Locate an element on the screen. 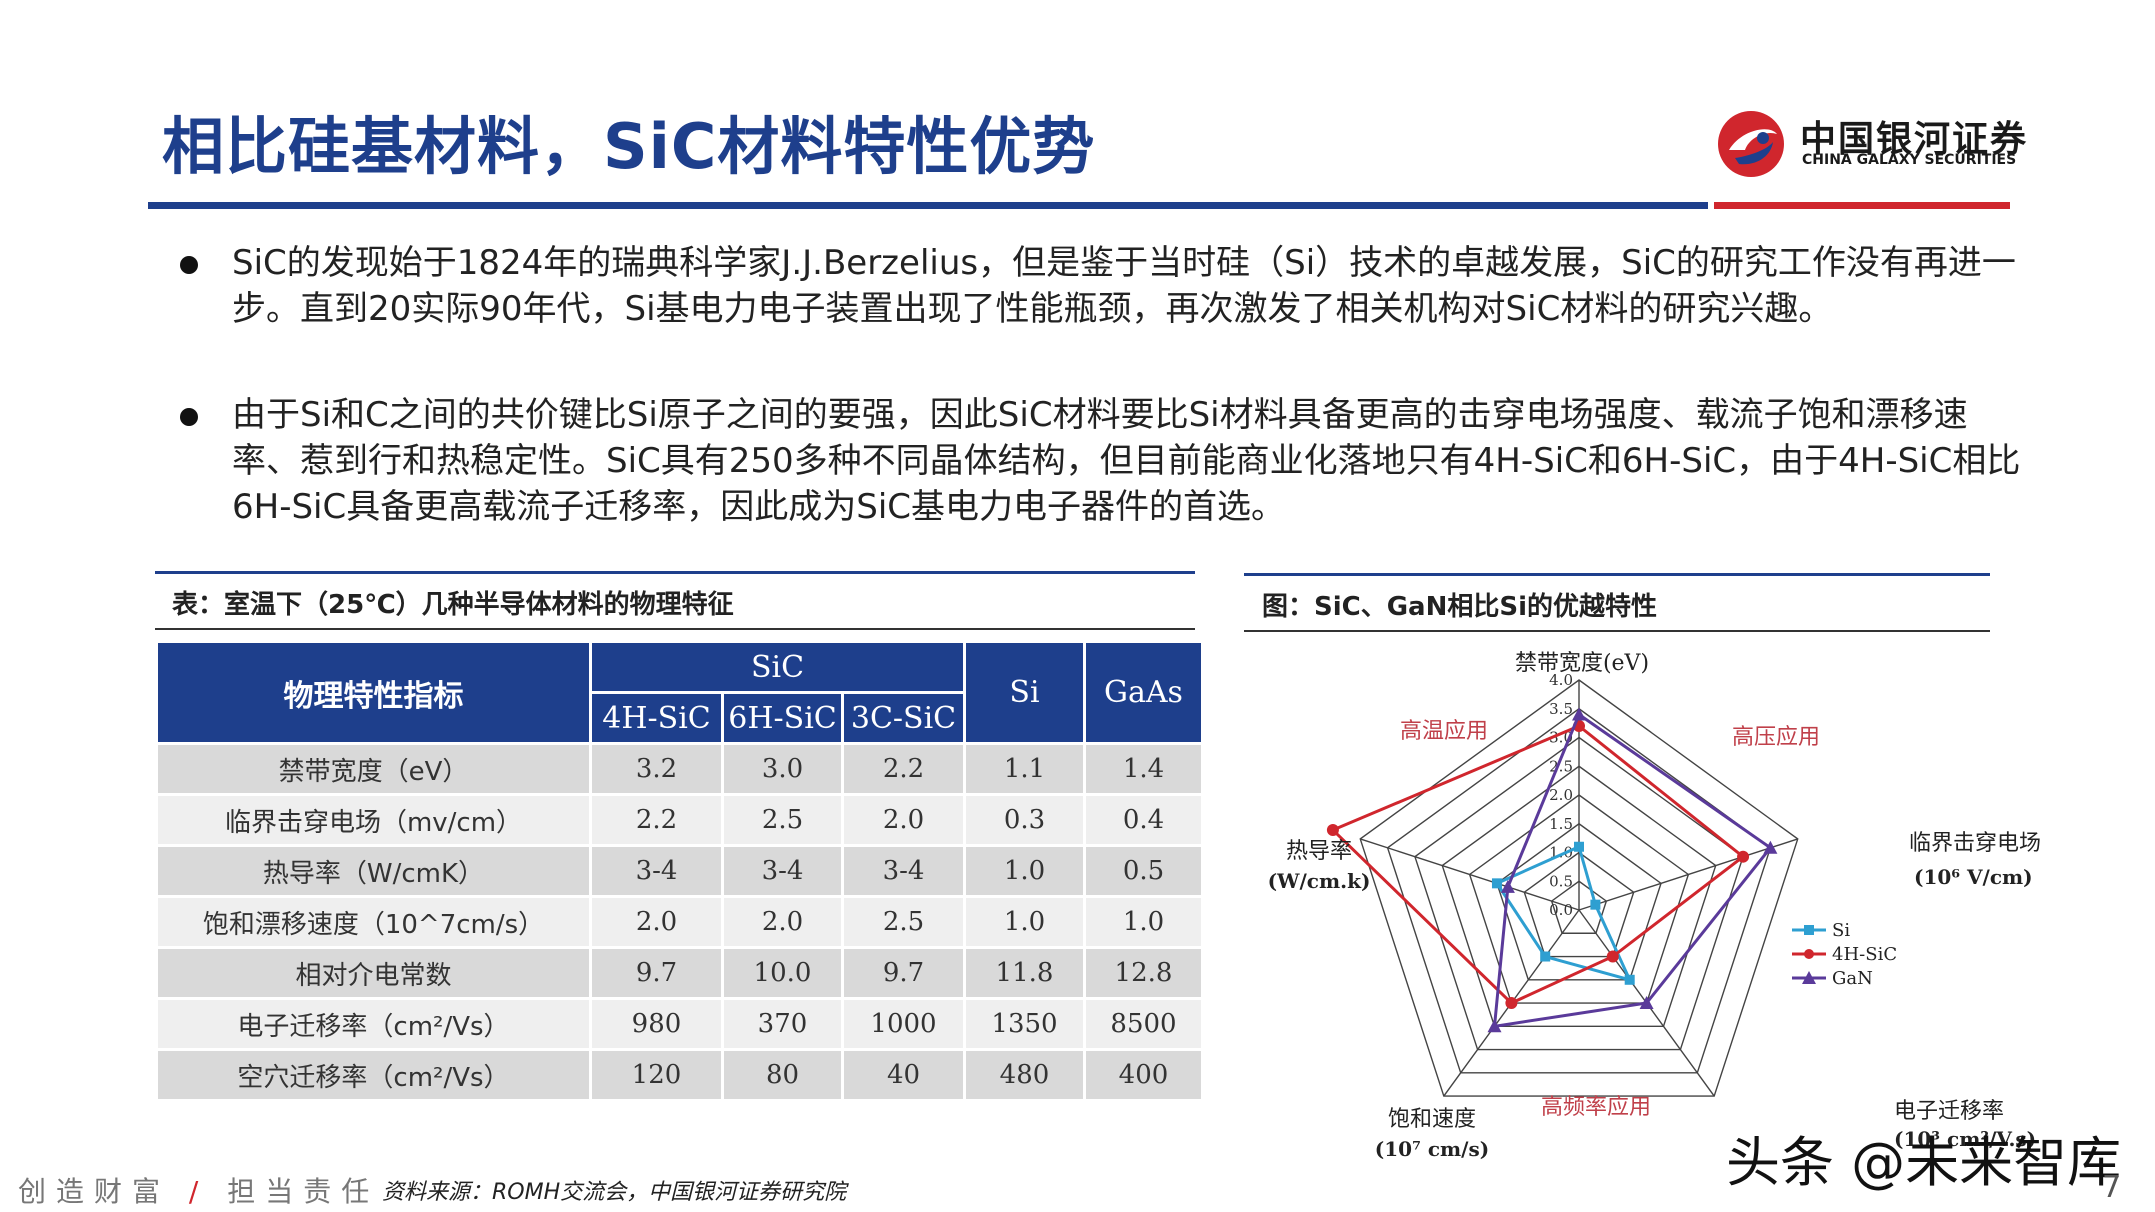 The height and width of the screenshot is (1212, 2155). radar-axis-label: 临界击穿电场 is located at coordinates (1975, 843).